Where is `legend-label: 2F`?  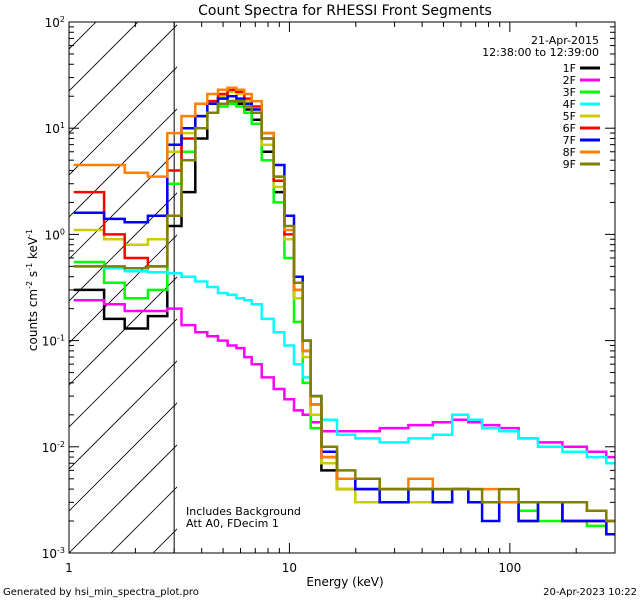
legend-label: 2F is located at coordinates (569, 80).